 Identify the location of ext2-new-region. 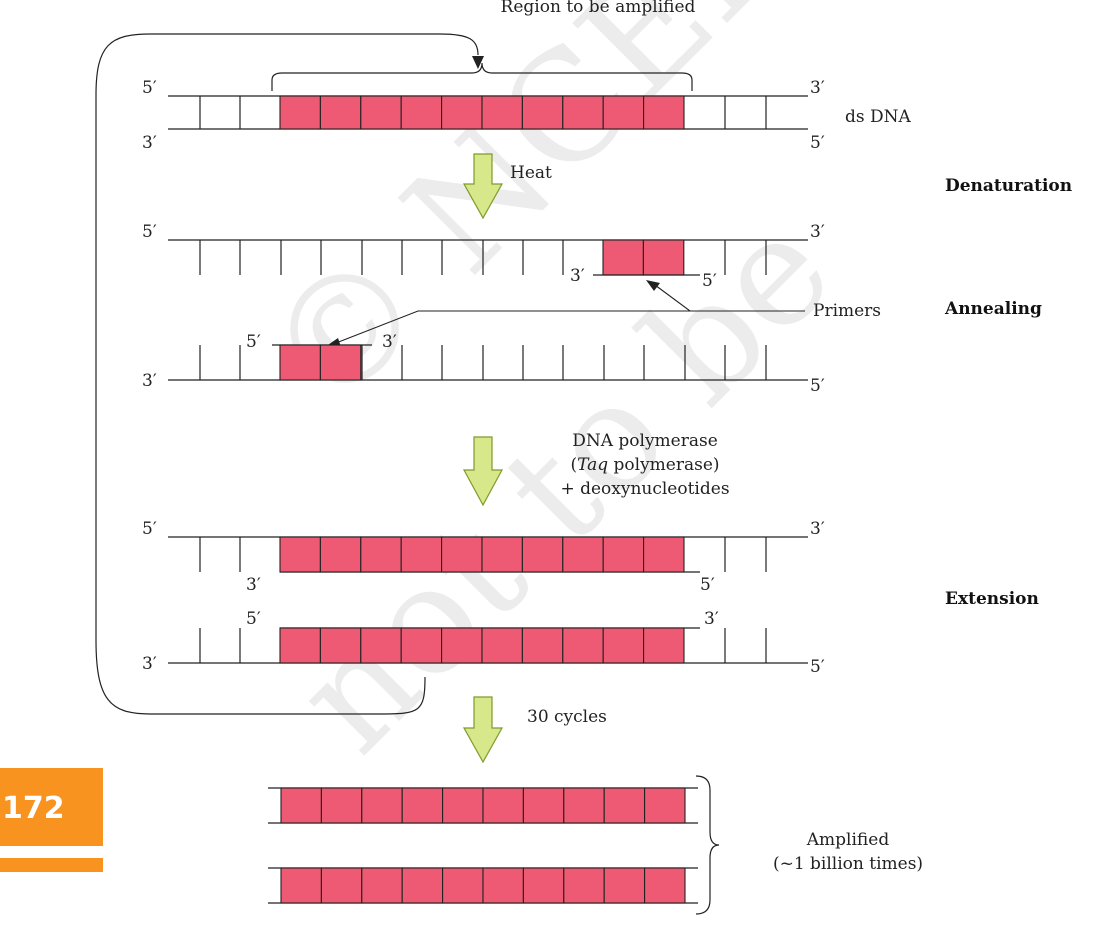
(482, 645).